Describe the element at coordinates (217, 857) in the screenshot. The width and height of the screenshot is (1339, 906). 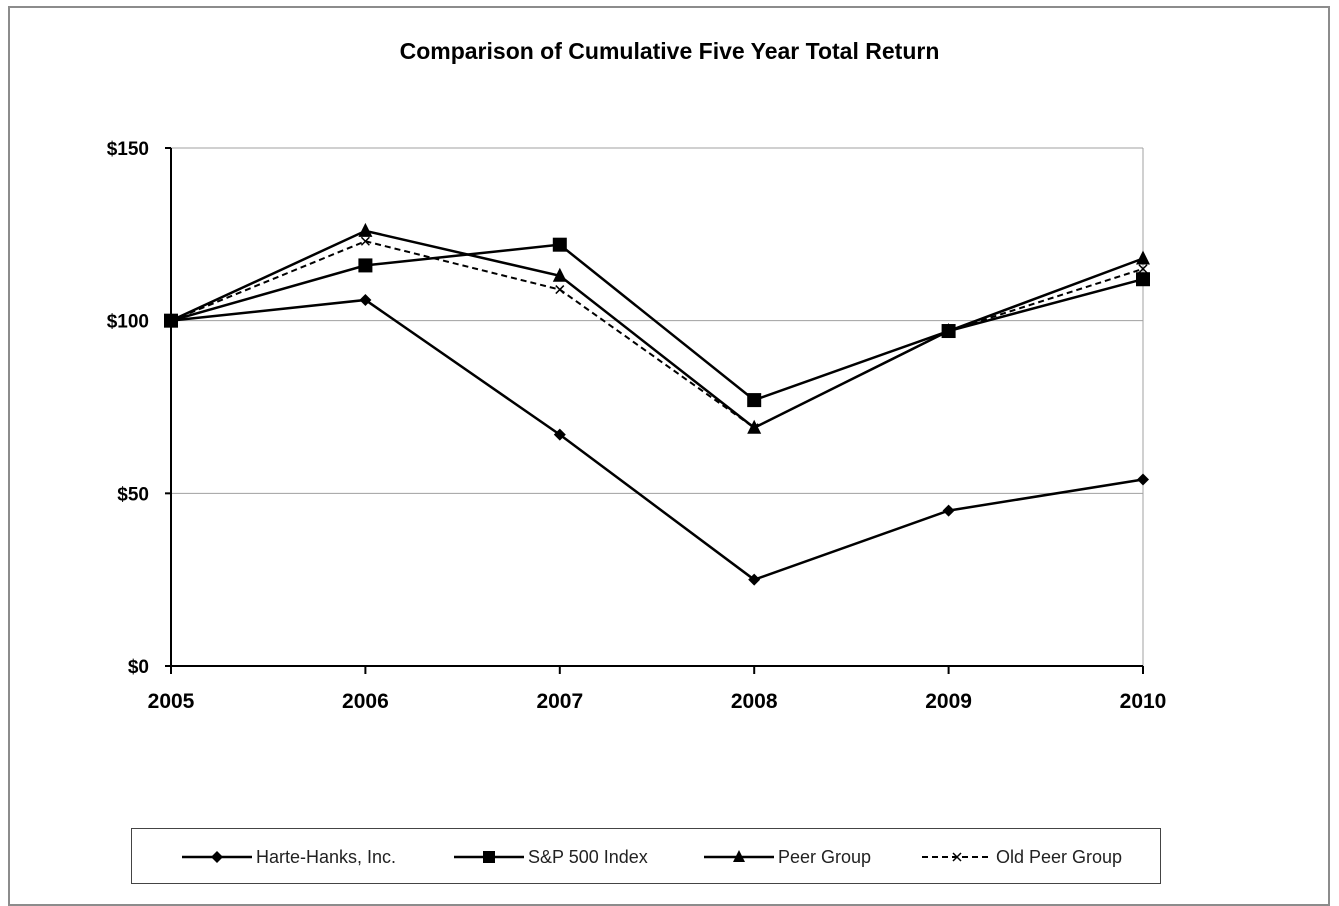
I see `legend-marker-diamond-icon` at that location.